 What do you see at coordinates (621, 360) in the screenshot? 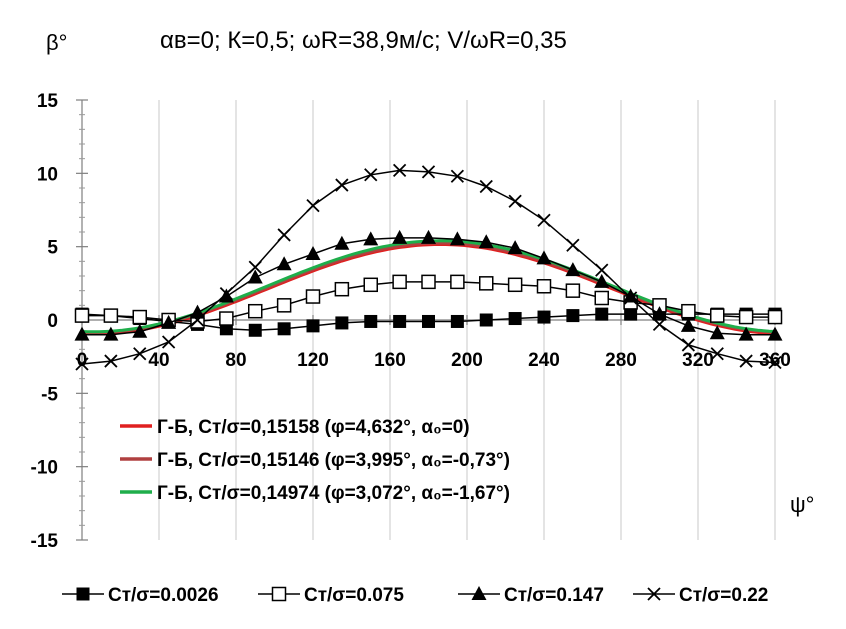
I see `x-tick-label: 280` at bounding box center [621, 360].